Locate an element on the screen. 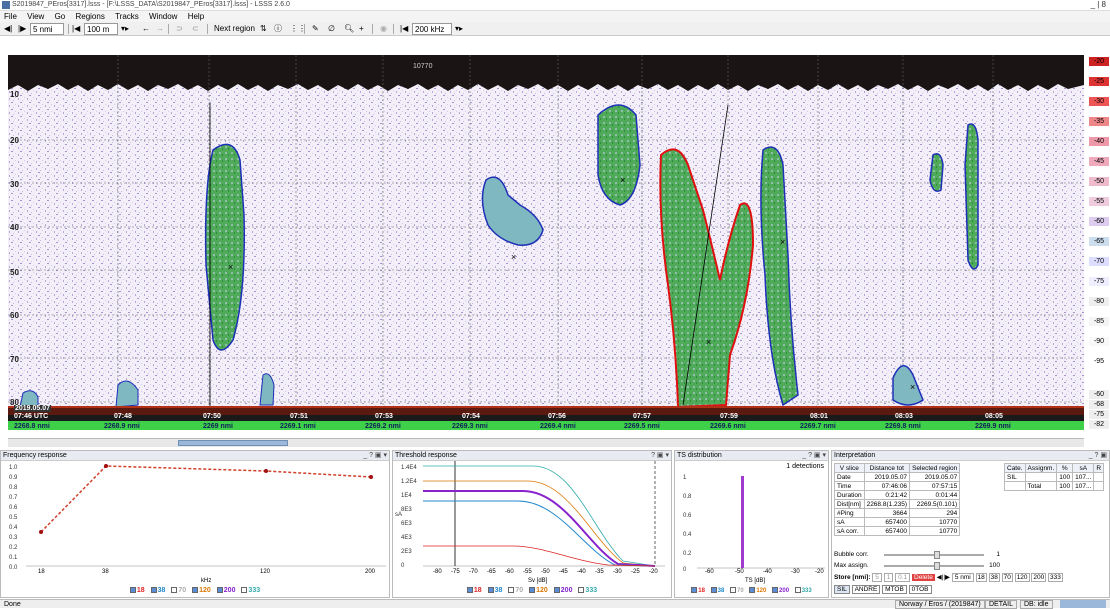 The height and width of the screenshot is (609, 1110). bubble-corr-thumb is located at coordinates (937, 555).